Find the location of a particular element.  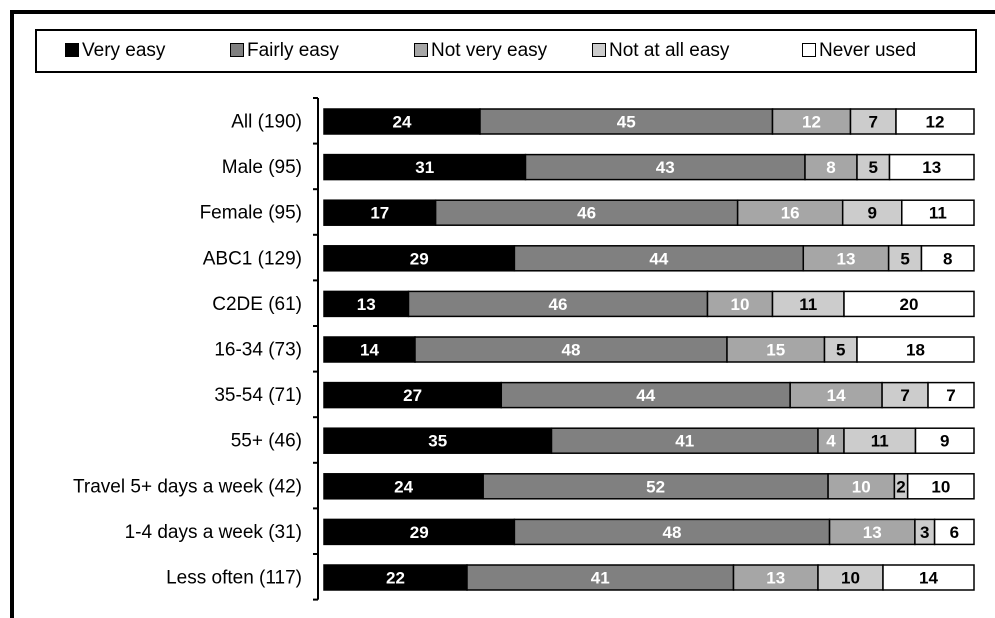

legend-label: Very easy is located at coordinates (124, 50).